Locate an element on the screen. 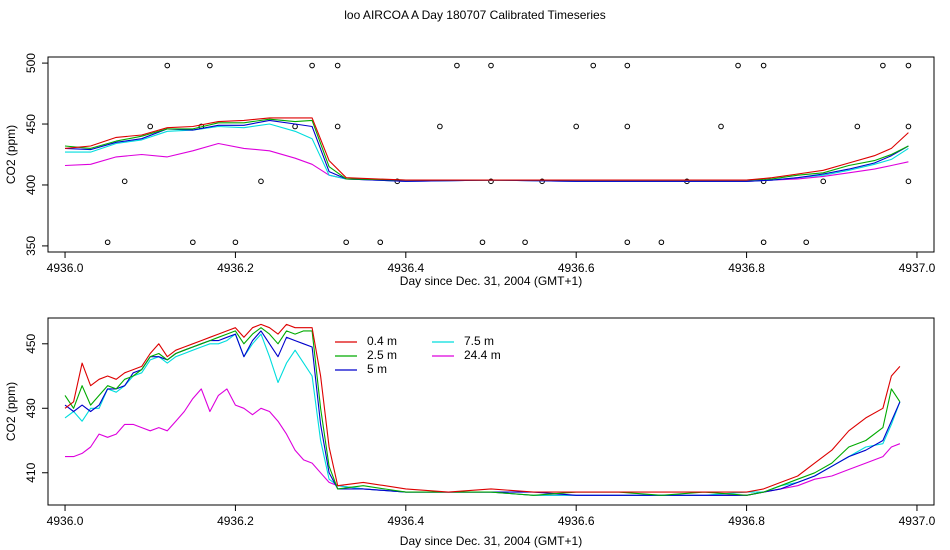 The image size is (950, 550). y-tick-label: 500 is located at coordinates (31, 63).